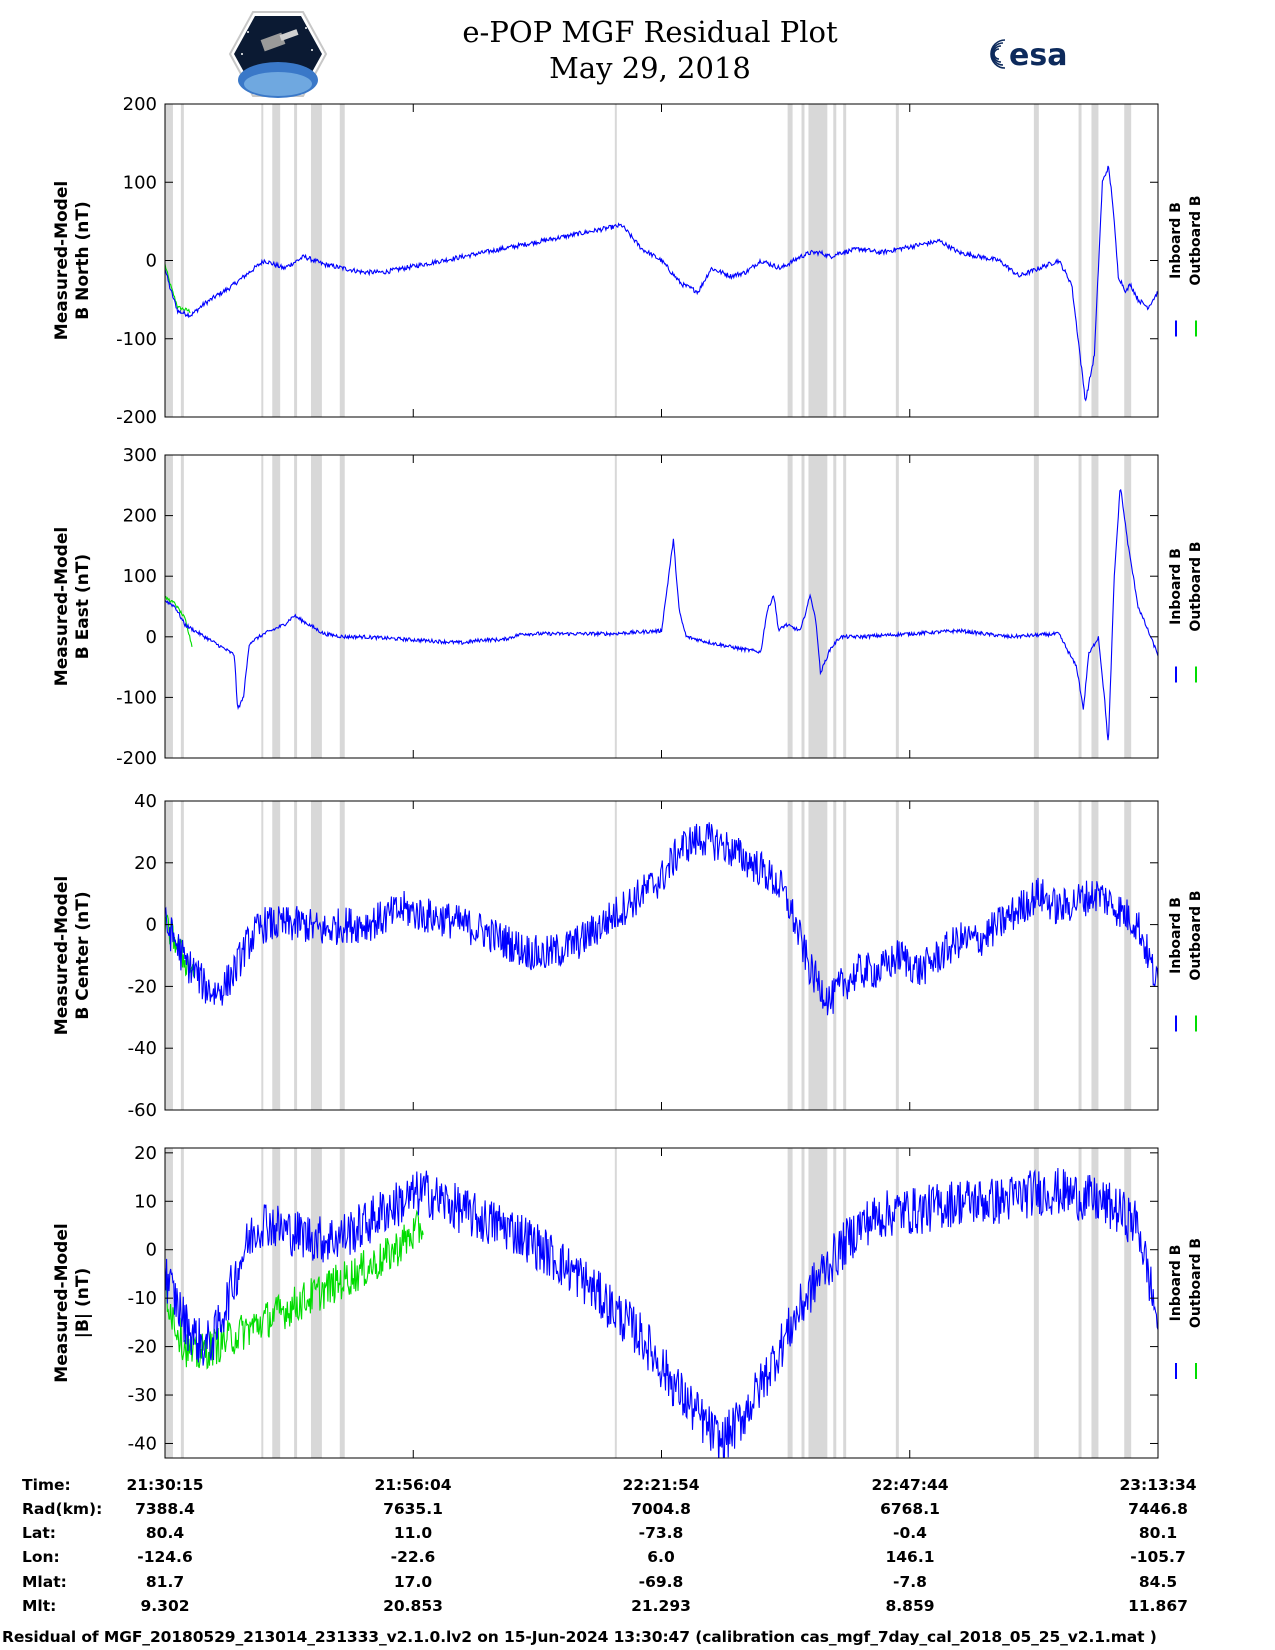  What do you see at coordinates (140, 576) in the screenshot?
I see `y-tick-label: 100` at bounding box center [140, 576].